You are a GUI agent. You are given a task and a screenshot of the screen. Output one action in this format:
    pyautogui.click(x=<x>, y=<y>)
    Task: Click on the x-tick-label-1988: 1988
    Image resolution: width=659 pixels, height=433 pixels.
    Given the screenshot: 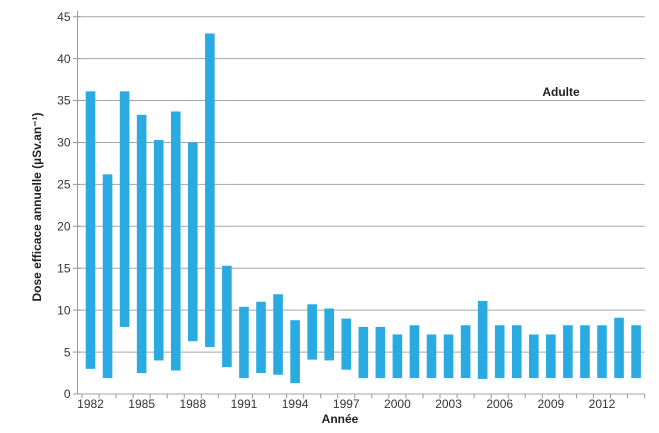 What is the action you would take?
    pyautogui.click(x=192, y=404)
    